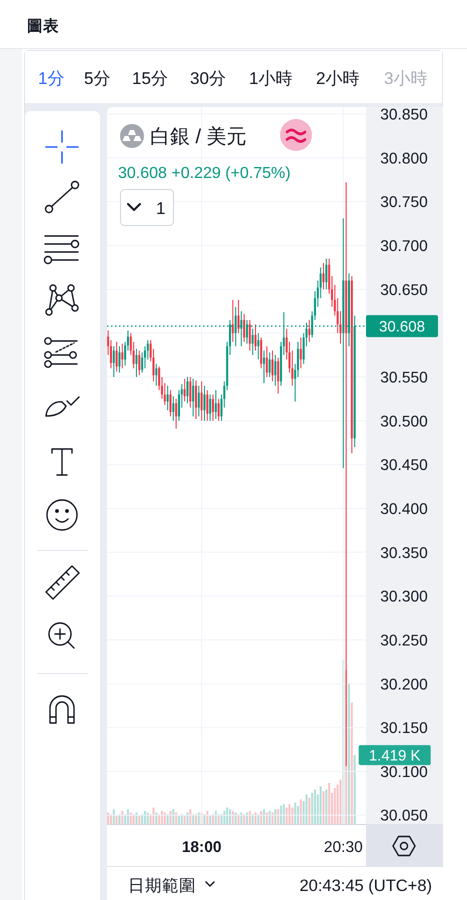 This screenshot has width=467, height=900. I want to click on y-tick-label: 30.300, so click(404, 597).